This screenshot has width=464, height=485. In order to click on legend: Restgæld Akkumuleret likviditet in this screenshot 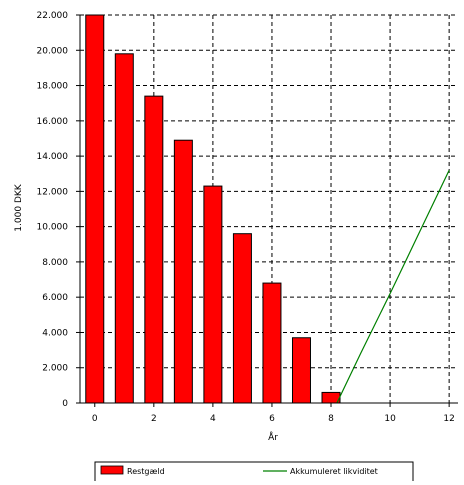, I will do `click(254, 472)`.